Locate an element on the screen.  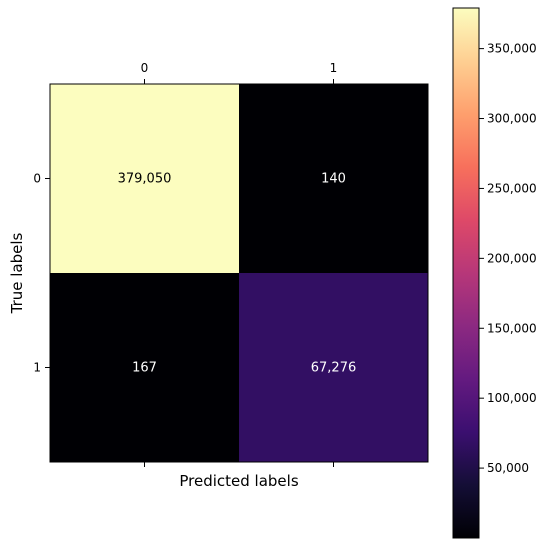
colorbar-tick-label-6: 350,000 is located at coordinates (512, 49).